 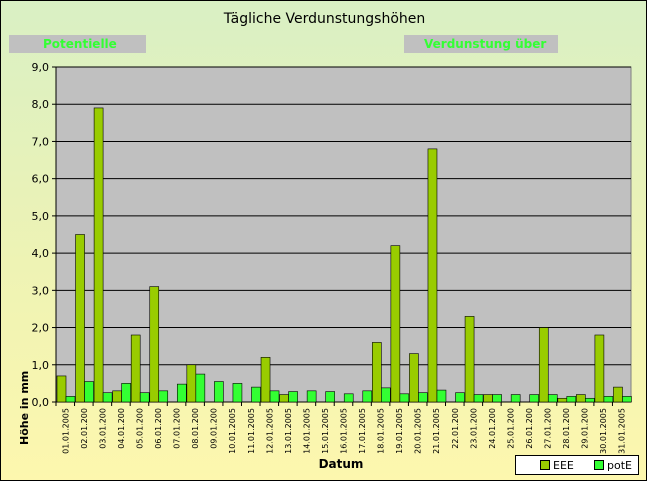 I want to click on banner-right: Verdunstung über, so click(x=481, y=44).